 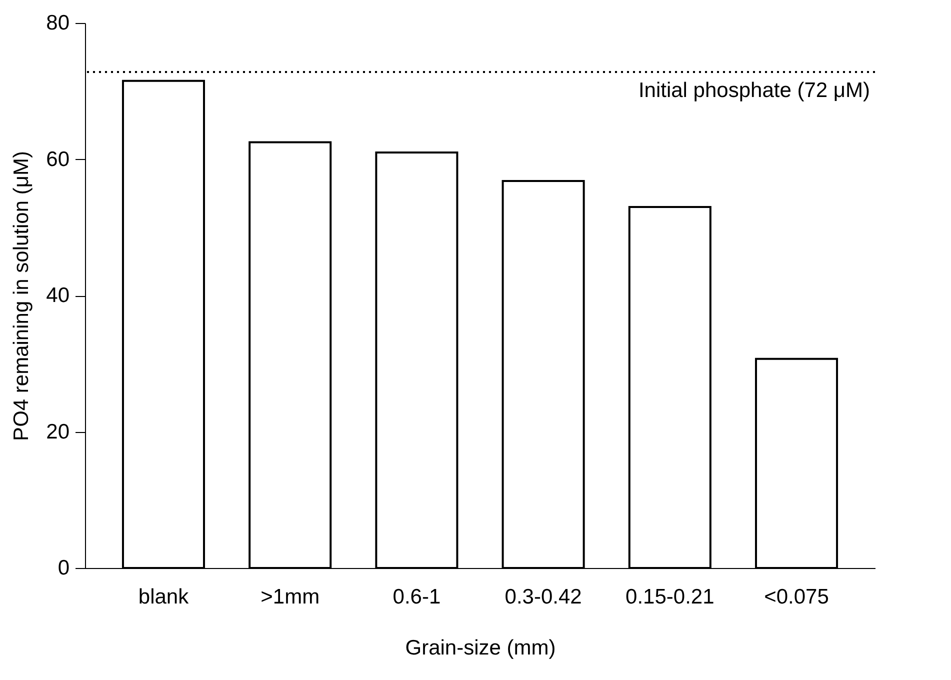 I want to click on y-tick-label: 0, so click(x=64, y=568).